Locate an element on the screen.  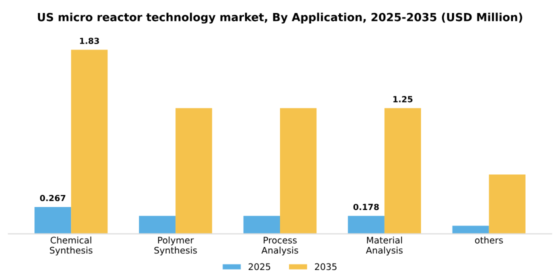
data-label: 0.267 is located at coordinates (53, 198).